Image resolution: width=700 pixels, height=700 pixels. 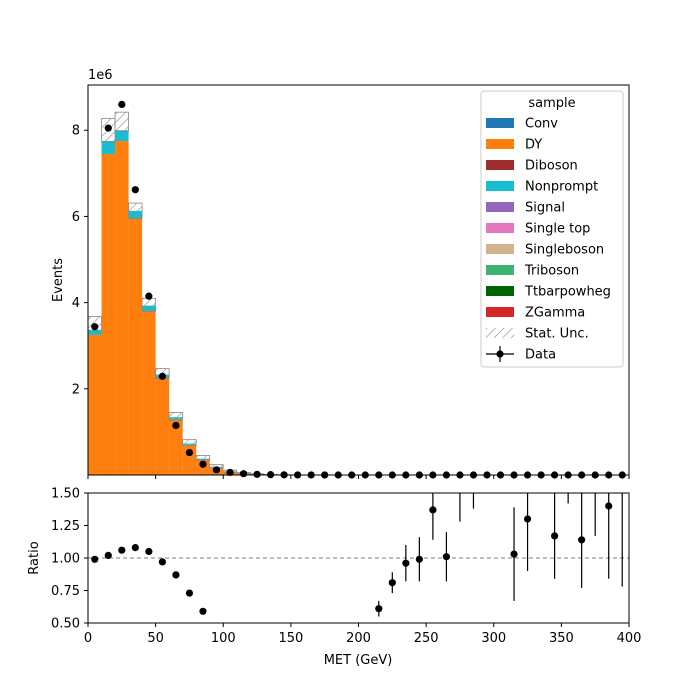 What do you see at coordinates (65, 624) in the screenshot?
I see `ratio-y-tick-label-0: 0.50` at bounding box center [65, 624].